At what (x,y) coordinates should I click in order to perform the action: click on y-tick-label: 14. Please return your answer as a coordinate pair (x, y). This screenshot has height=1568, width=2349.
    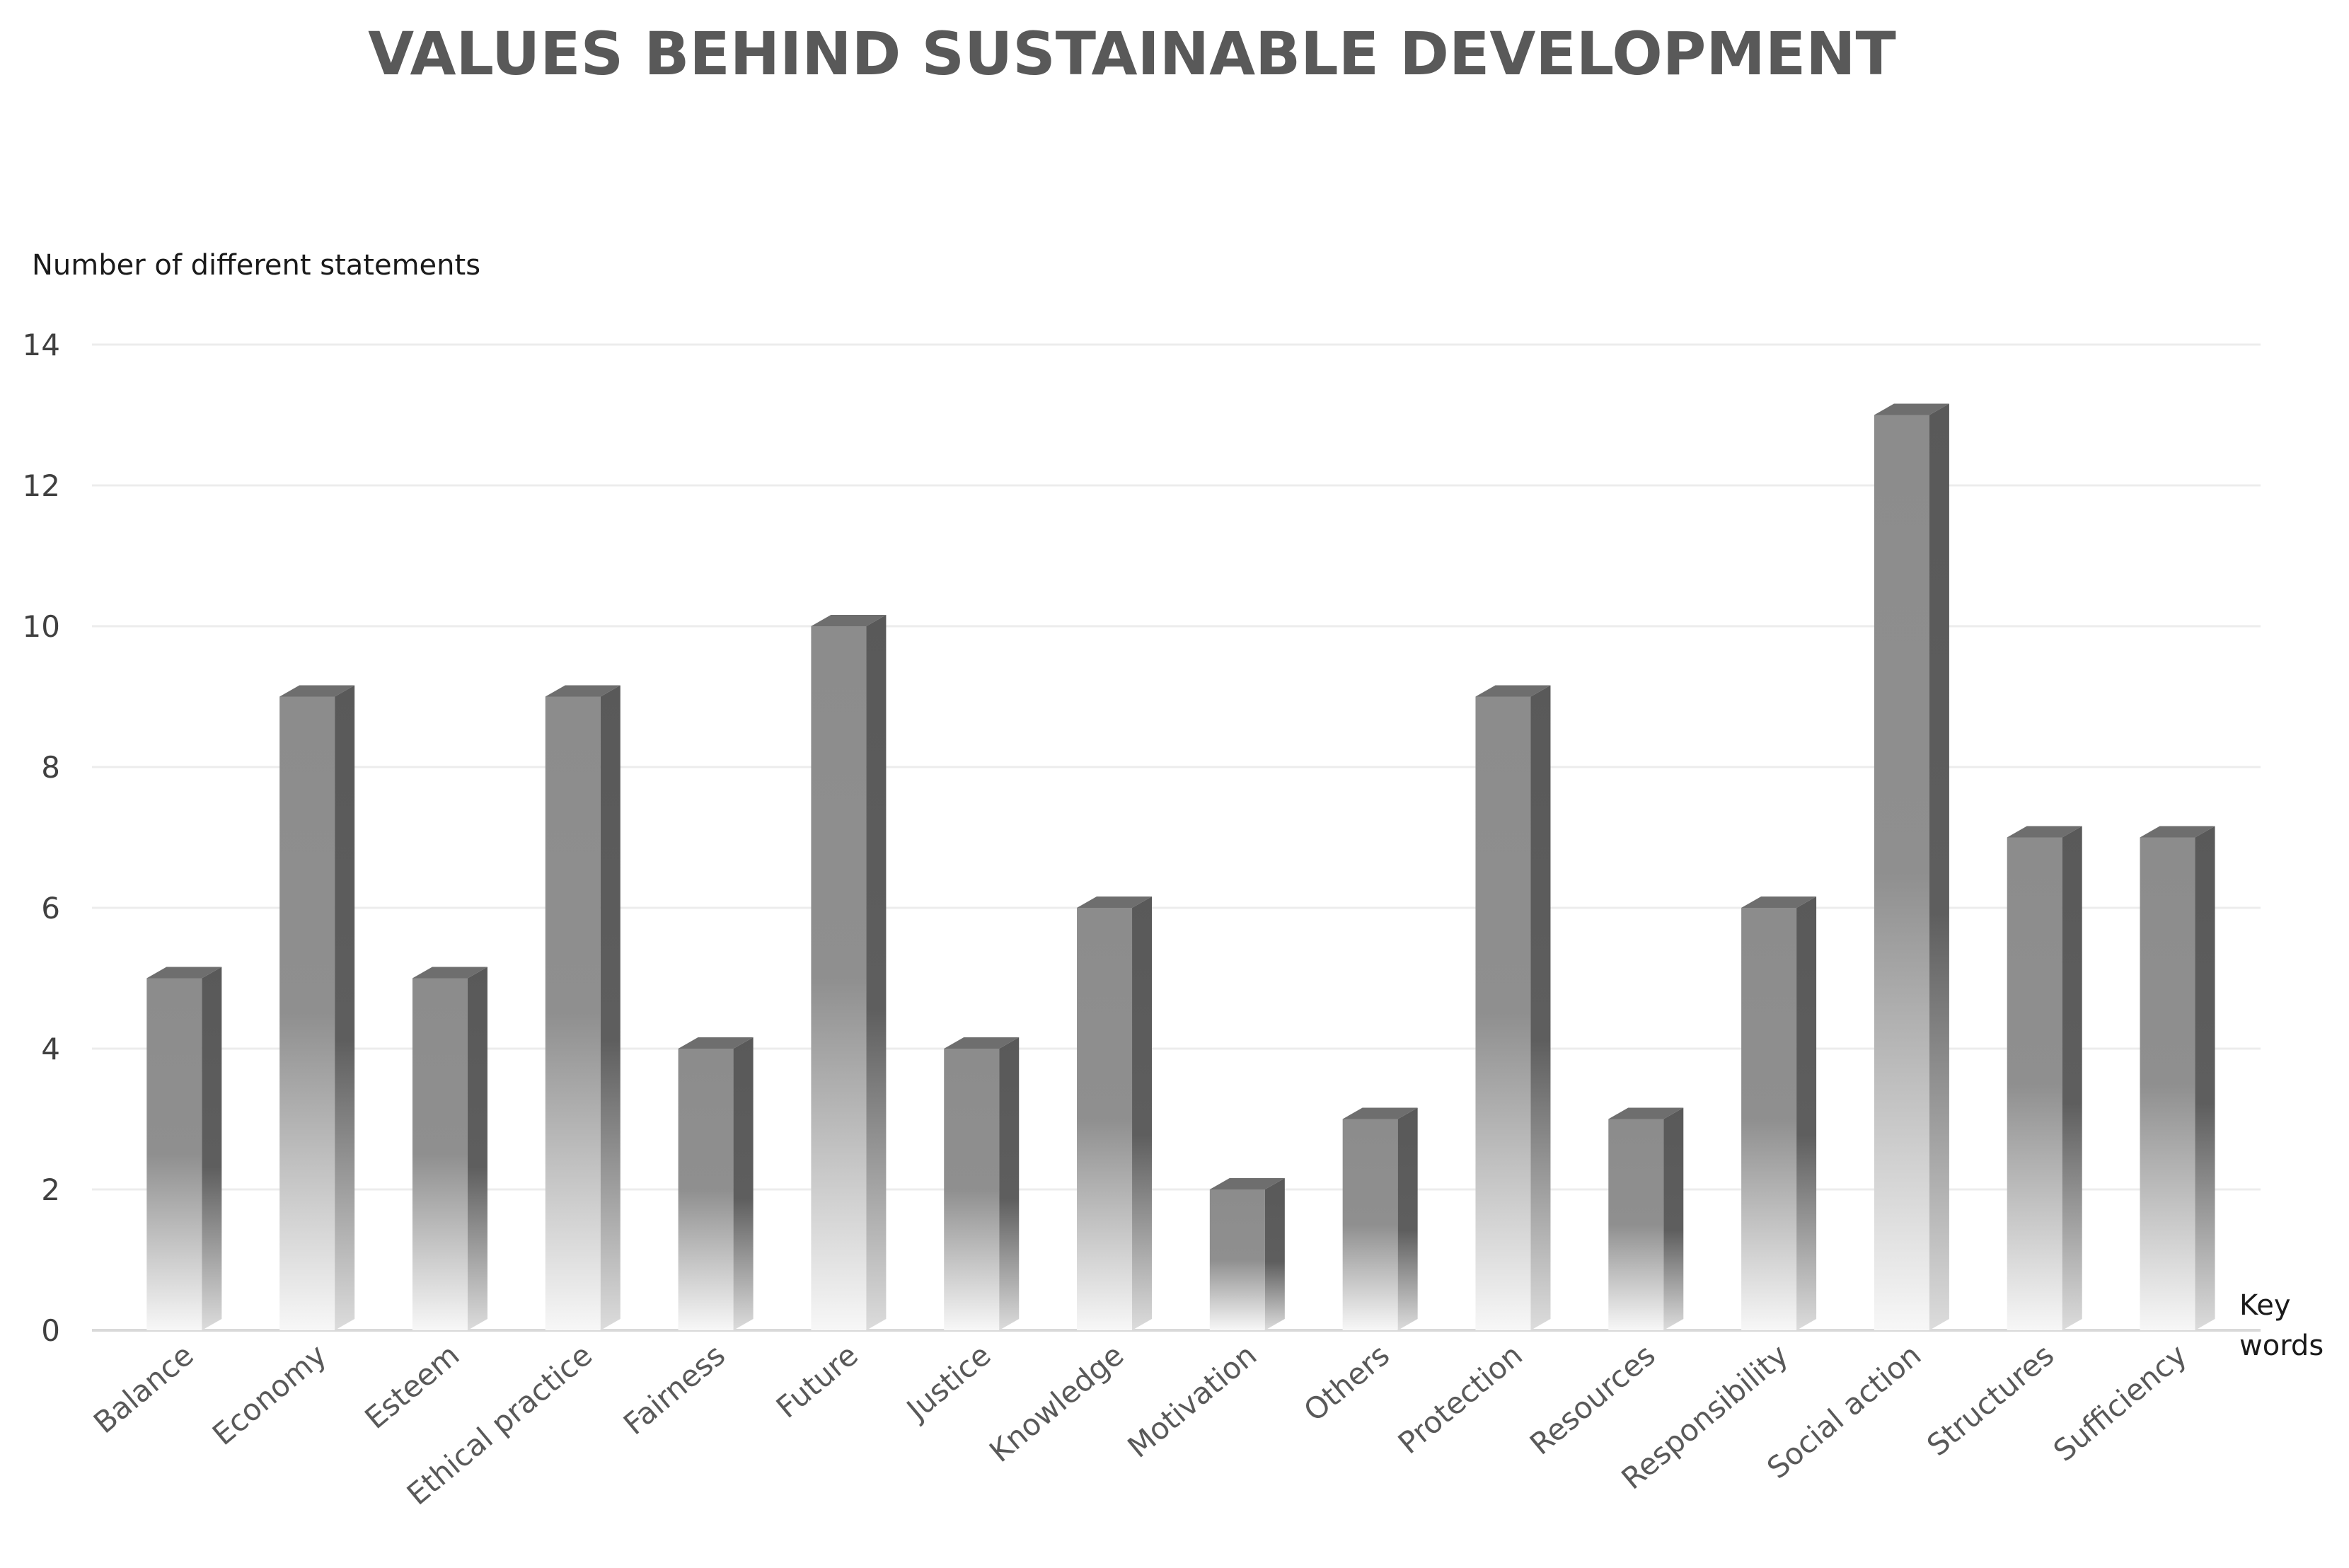
    Looking at the image, I should click on (41, 345).